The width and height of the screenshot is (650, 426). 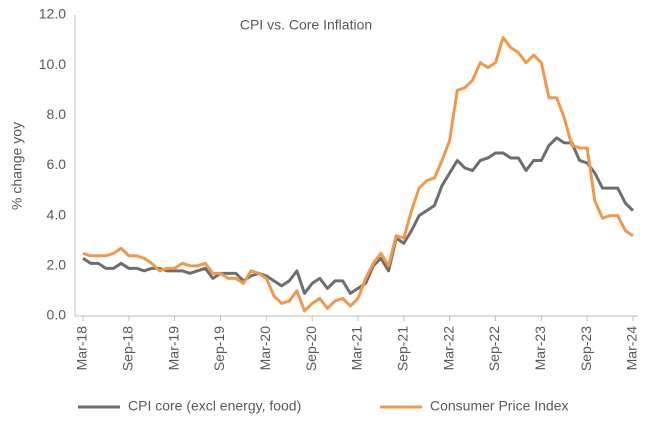 What do you see at coordinates (57, 265) in the screenshot?
I see `y-tick-label: 2.0` at bounding box center [57, 265].